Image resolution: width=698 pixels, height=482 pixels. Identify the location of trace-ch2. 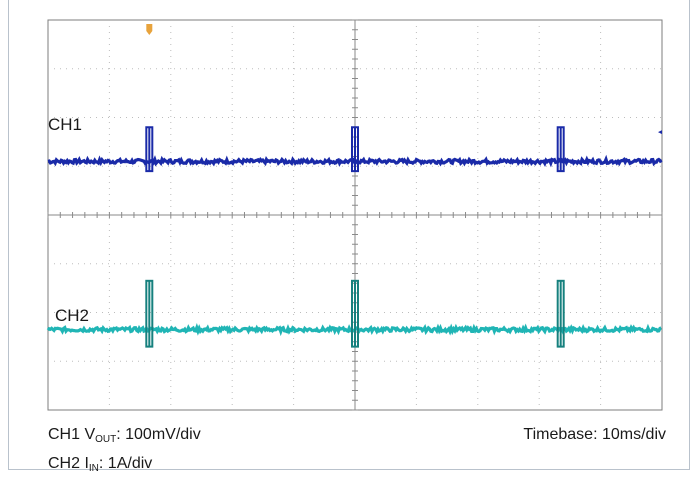
(354, 313).